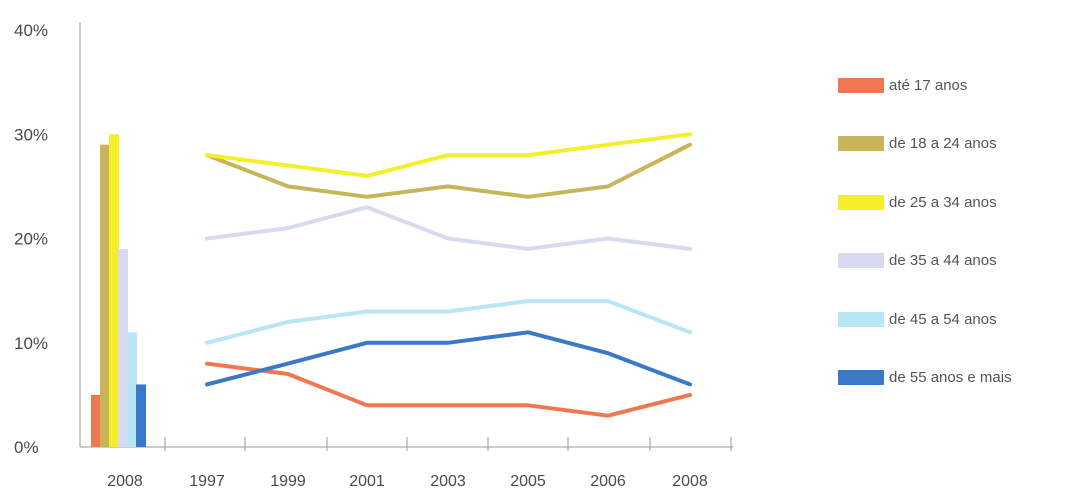 The width and height of the screenshot is (1076, 502). What do you see at coordinates (367, 481) in the screenshot?
I see `x-tick-label: 2001` at bounding box center [367, 481].